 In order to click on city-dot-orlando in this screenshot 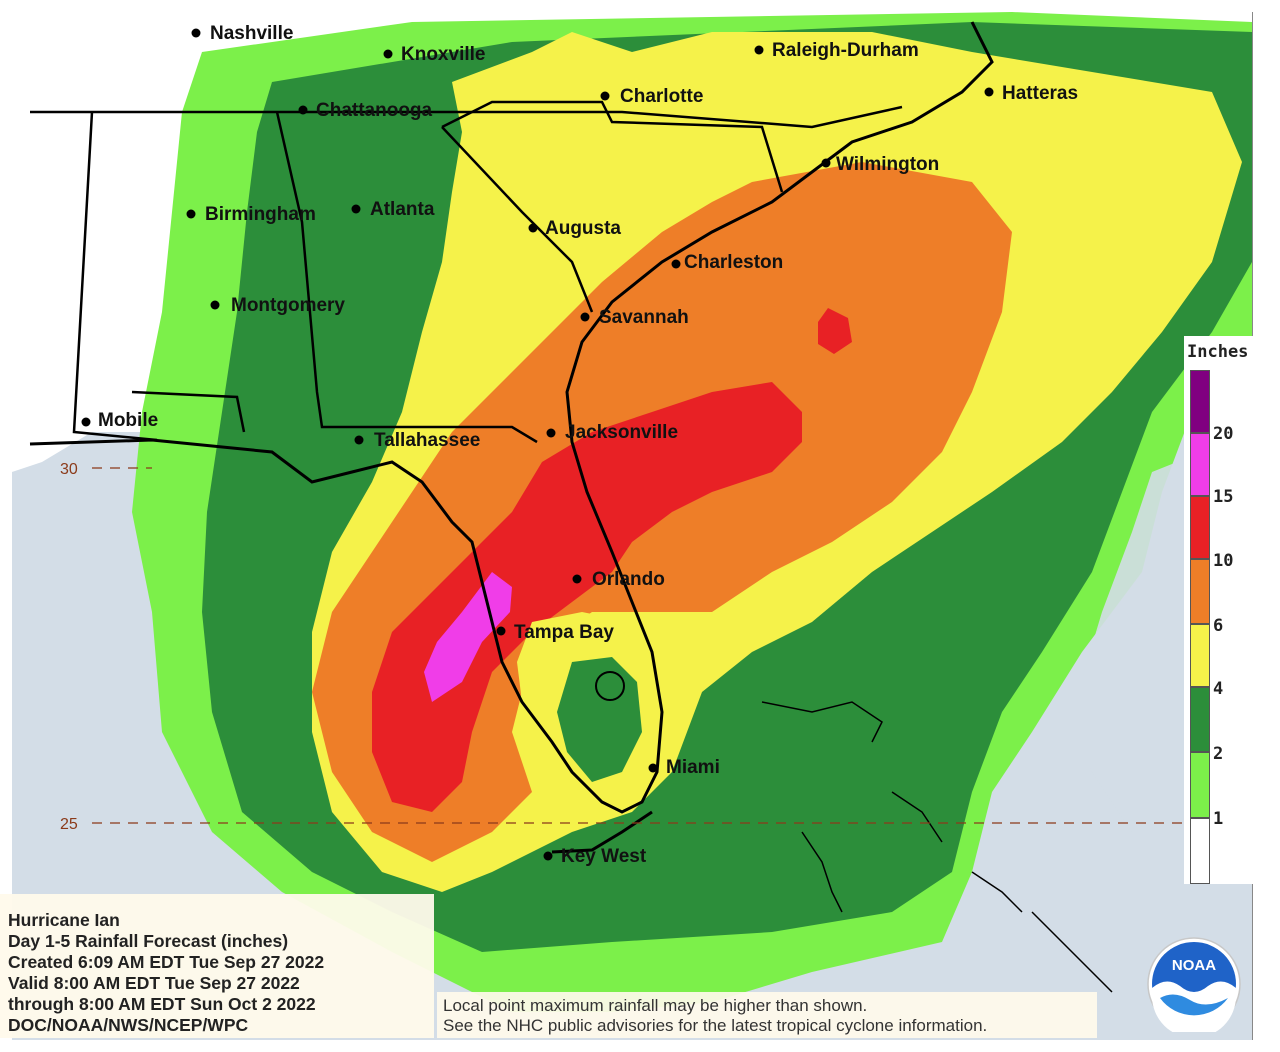, I will do `click(577, 579)`.